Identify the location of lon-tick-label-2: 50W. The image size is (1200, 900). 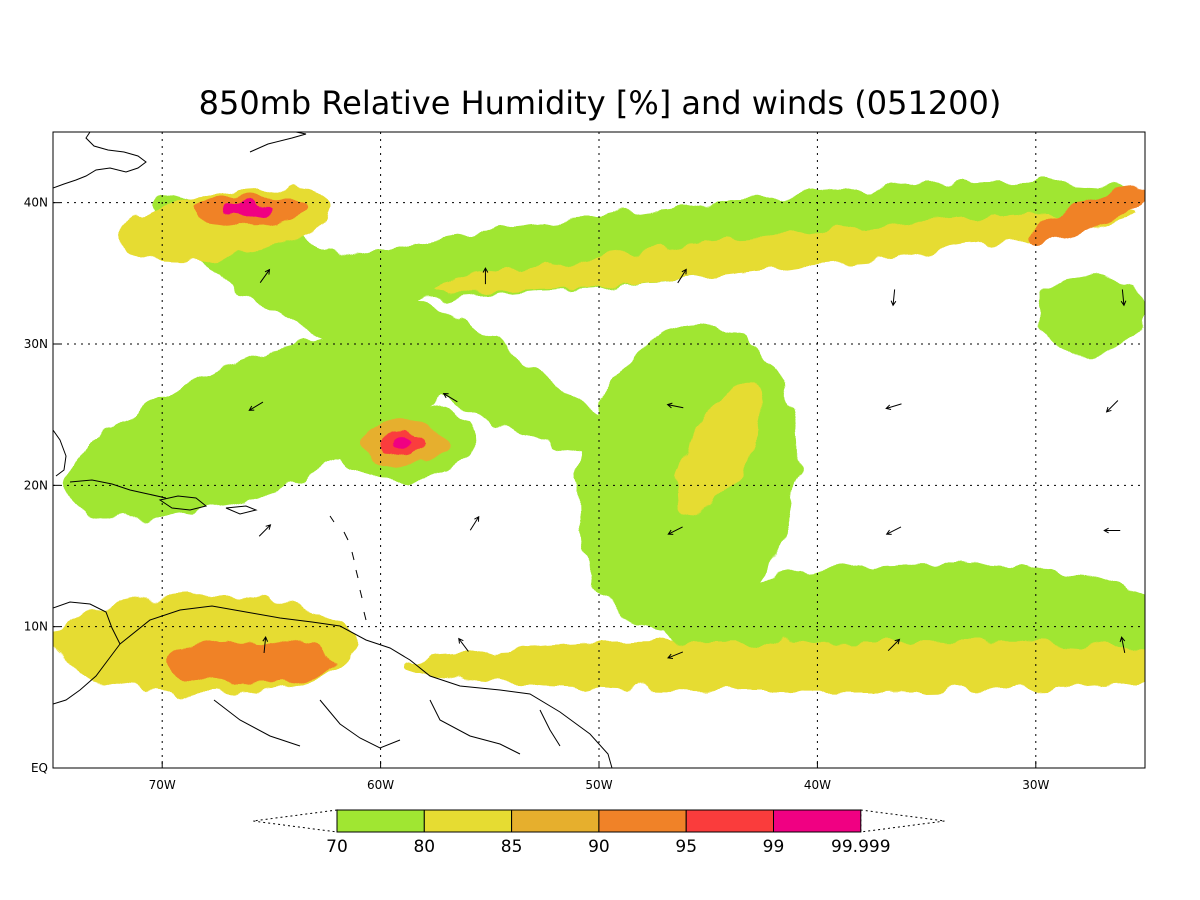
(598, 785).